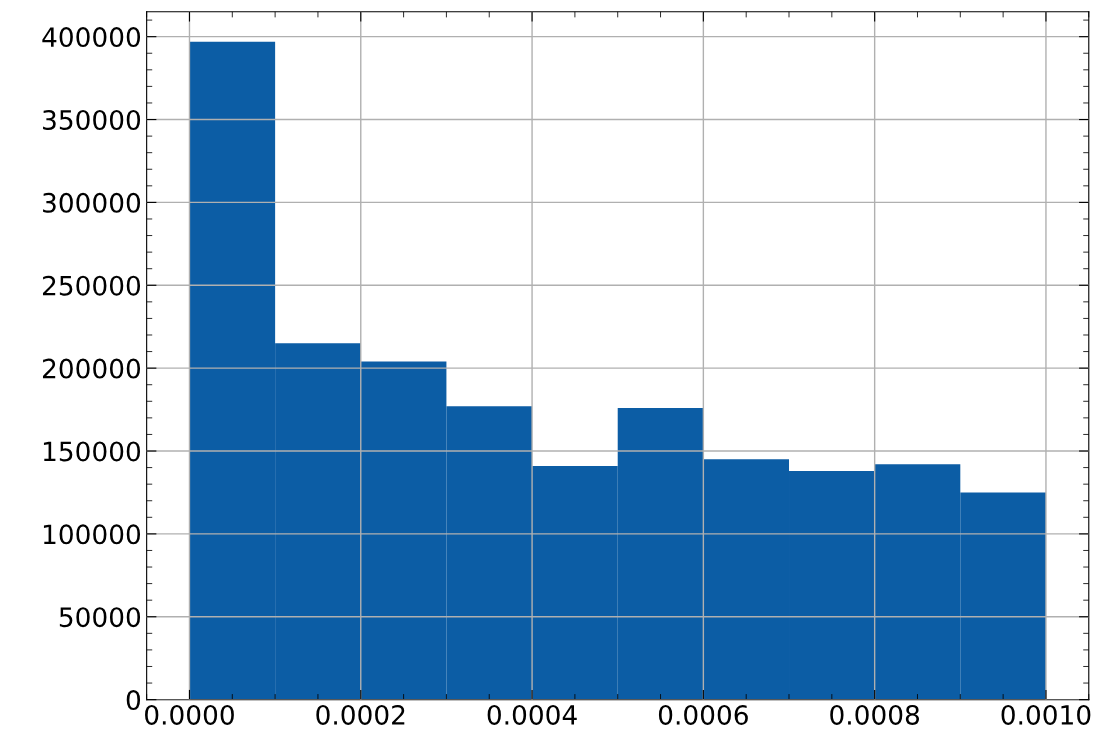 The image size is (1111, 738). Describe the element at coordinates (133, 700) in the screenshot. I see `y-tick-label: 0` at that location.